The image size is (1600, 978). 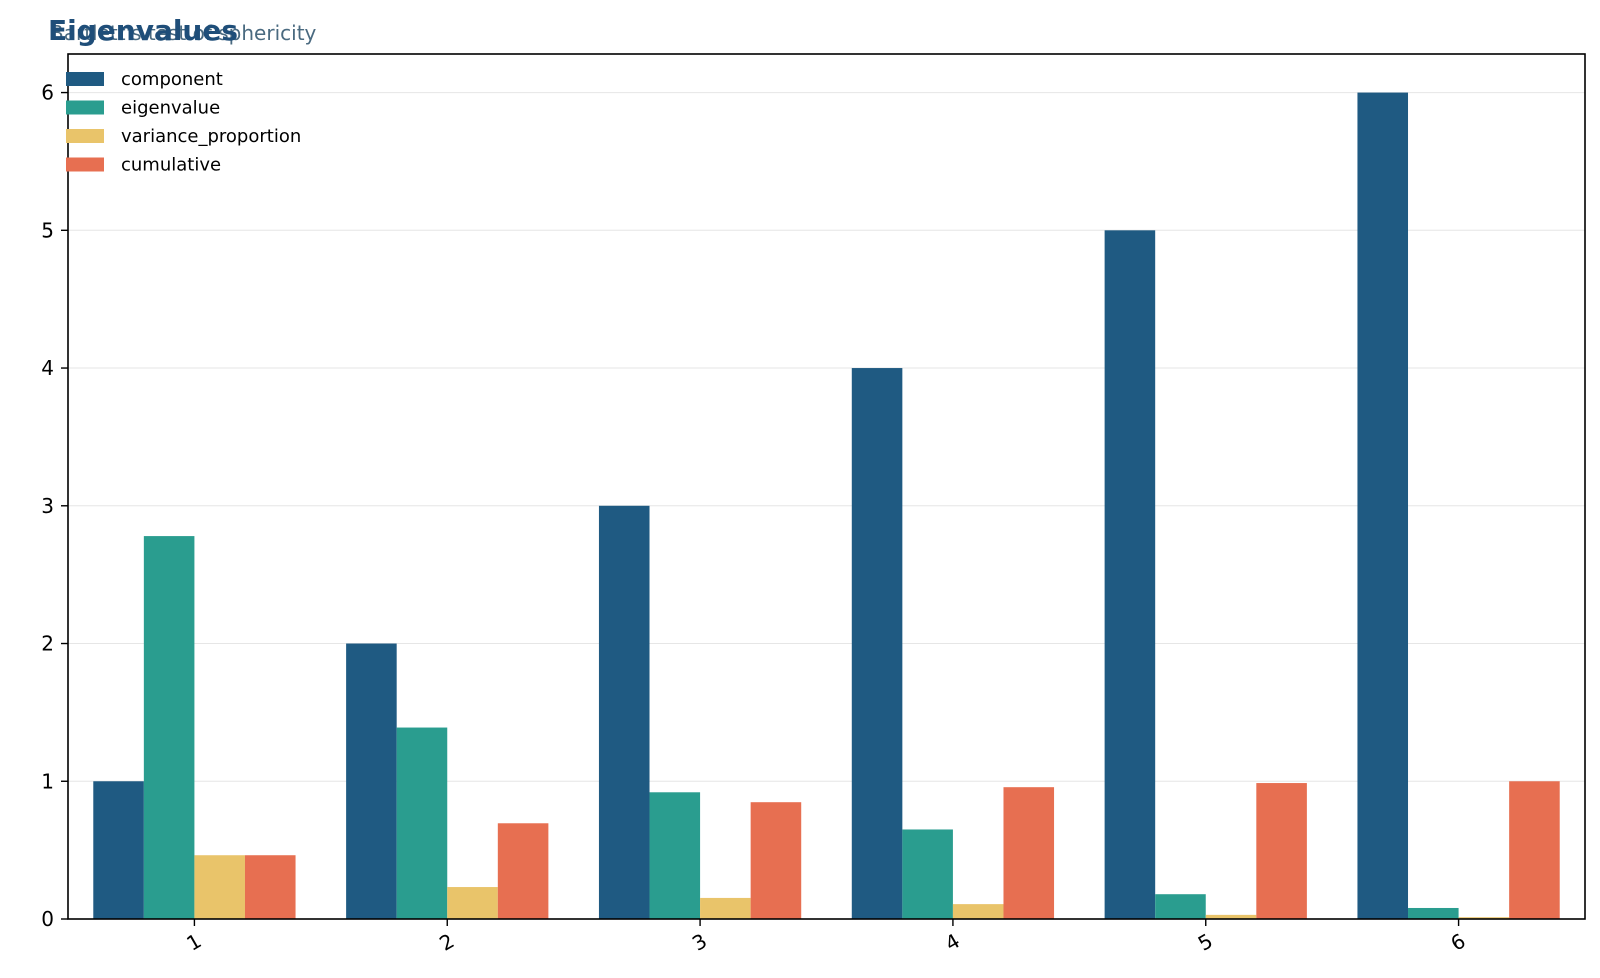 I want to click on legend-swatch-variance_proportion, so click(x=85, y=136).